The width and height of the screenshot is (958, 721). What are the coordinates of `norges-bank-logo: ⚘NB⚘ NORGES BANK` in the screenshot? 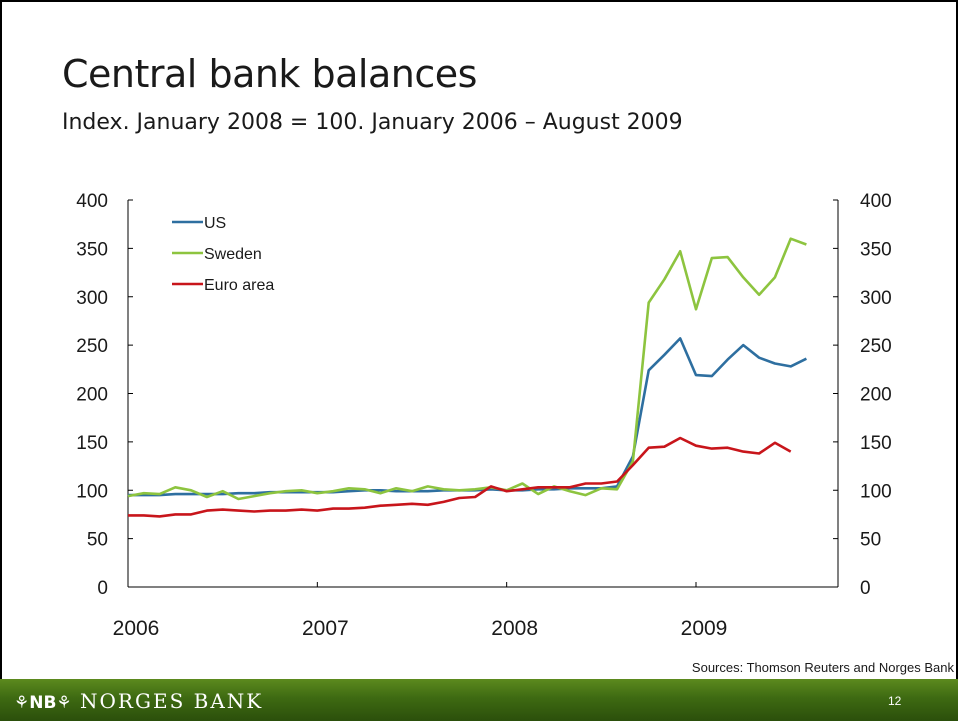 It's located at (138, 701).